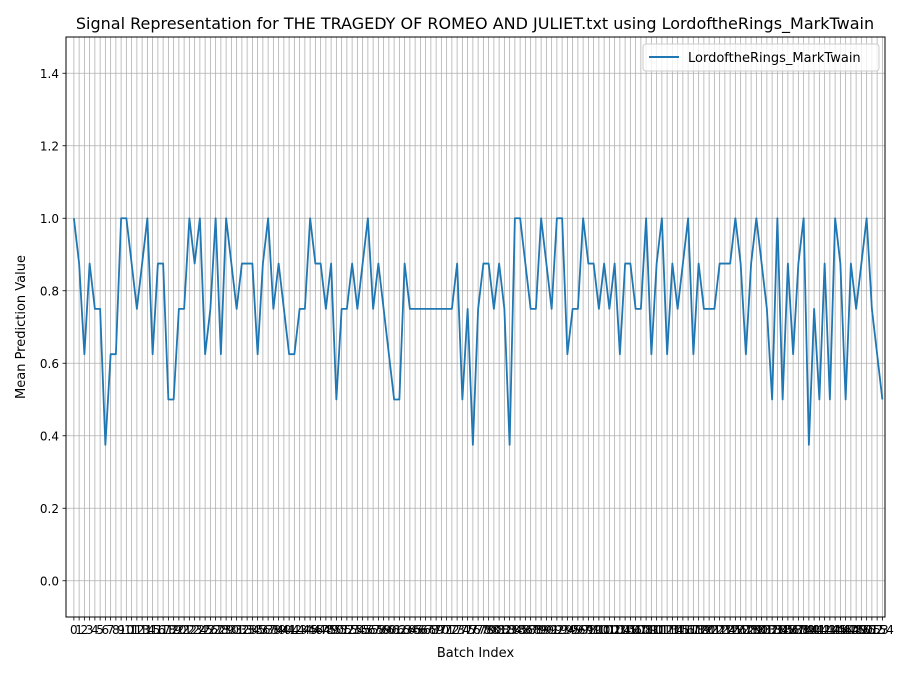  I want to click on x-tick-label: 22, so click(189, 630).